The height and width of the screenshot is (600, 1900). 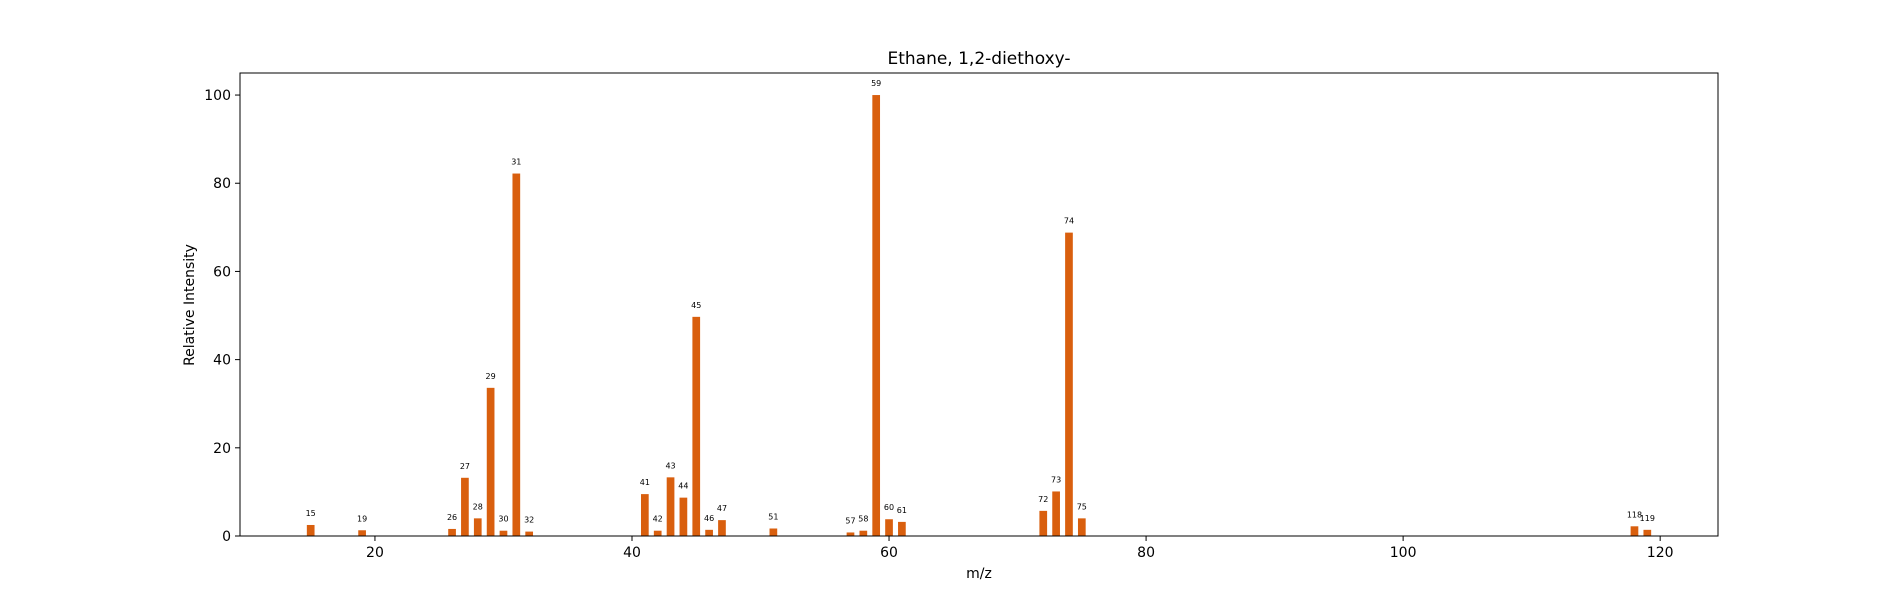 I want to click on peak-label-61: 61, so click(x=902, y=510).